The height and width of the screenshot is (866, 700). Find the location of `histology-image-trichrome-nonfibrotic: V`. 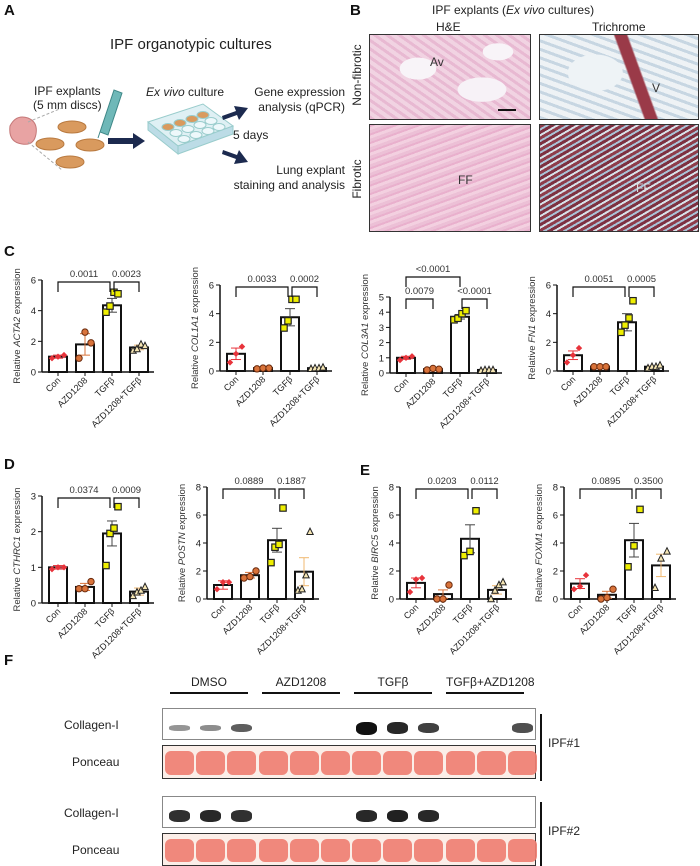

histology-image-trichrome-nonfibrotic: V is located at coordinates (619, 77).